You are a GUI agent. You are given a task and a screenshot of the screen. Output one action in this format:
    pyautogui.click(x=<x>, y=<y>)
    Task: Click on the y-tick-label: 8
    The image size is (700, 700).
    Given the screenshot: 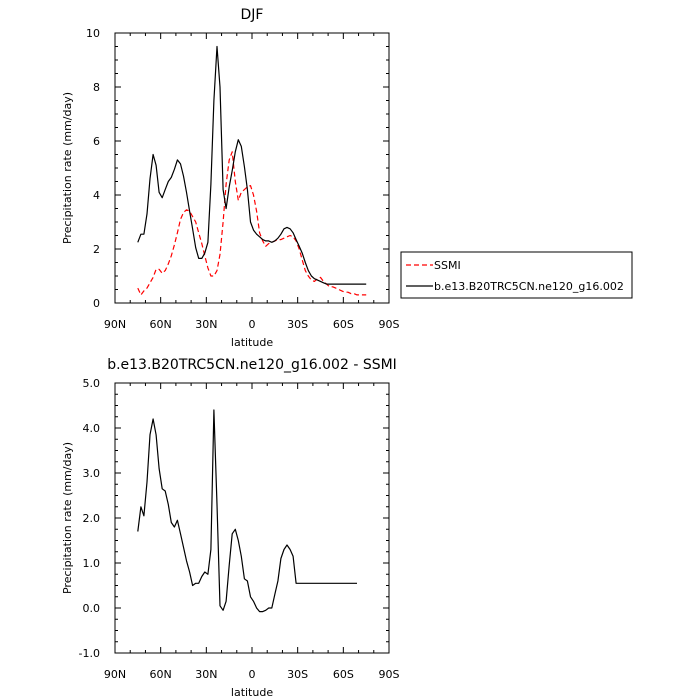 What is the action you would take?
    pyautogui.click(x=96, y=87)
    